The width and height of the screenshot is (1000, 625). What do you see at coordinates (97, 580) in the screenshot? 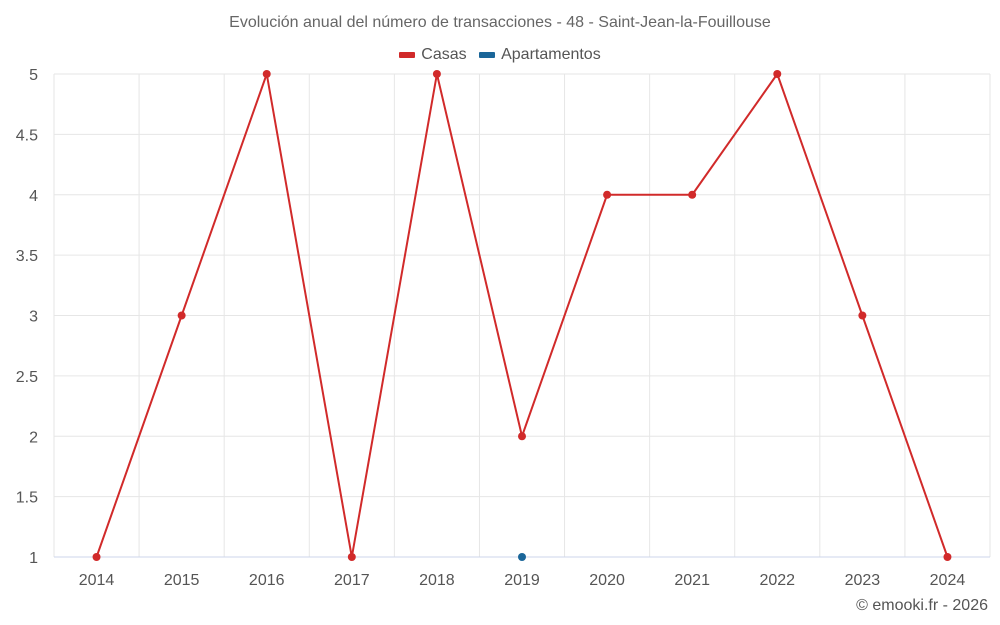
I see `x-tick-label: 2014` at bounding box center [97, 580].